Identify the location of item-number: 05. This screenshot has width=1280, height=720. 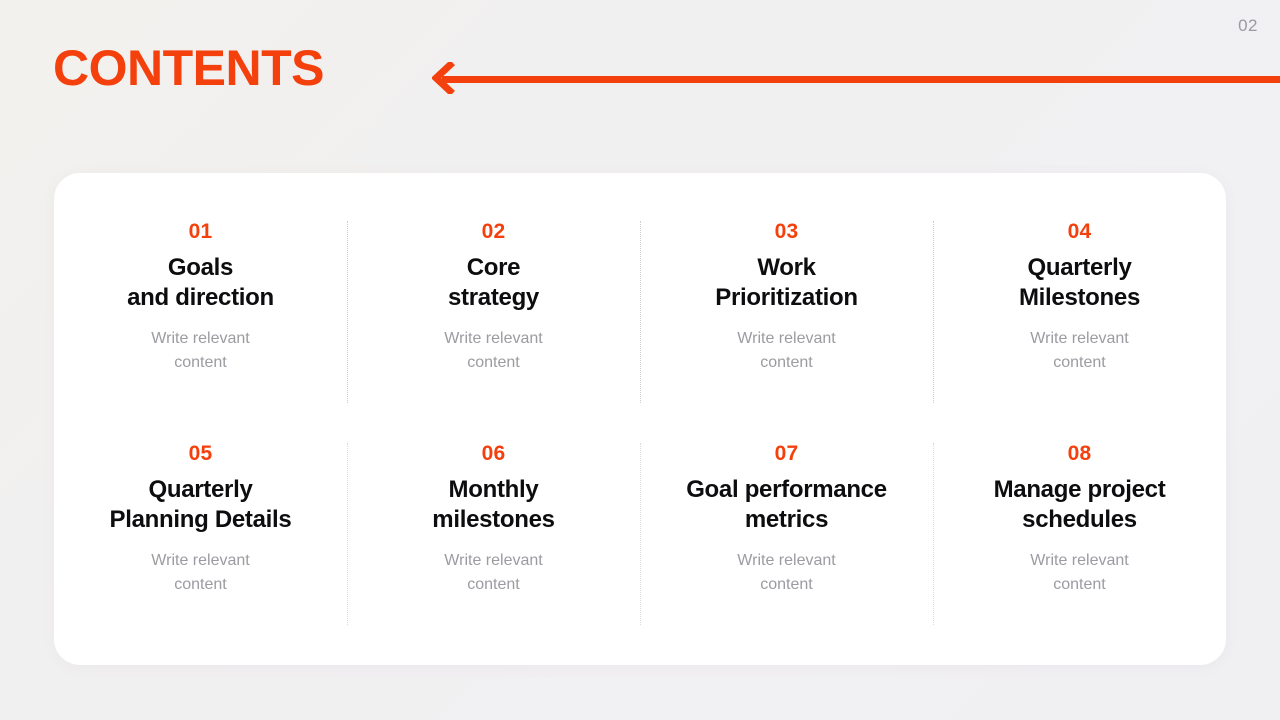
(200, 453).